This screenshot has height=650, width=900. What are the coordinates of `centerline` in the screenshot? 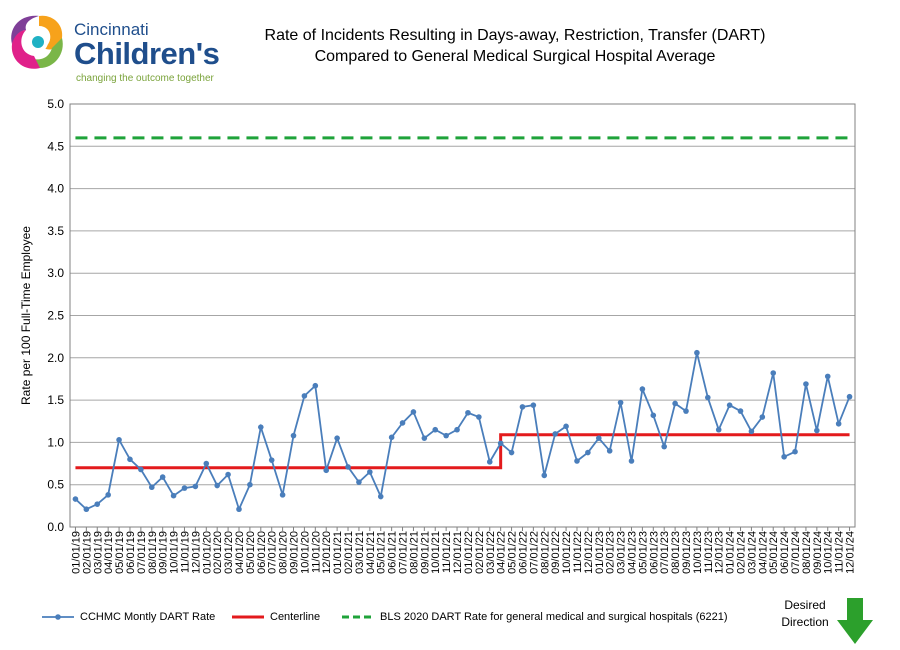 It's located at (462, 451).